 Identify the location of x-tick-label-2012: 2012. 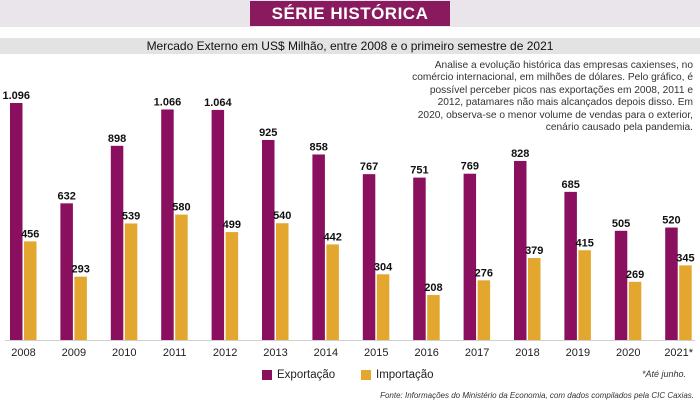
(225, 353).